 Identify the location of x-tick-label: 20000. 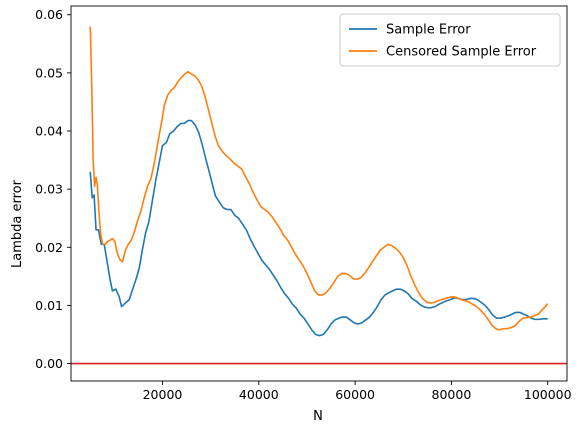
(163, 394).